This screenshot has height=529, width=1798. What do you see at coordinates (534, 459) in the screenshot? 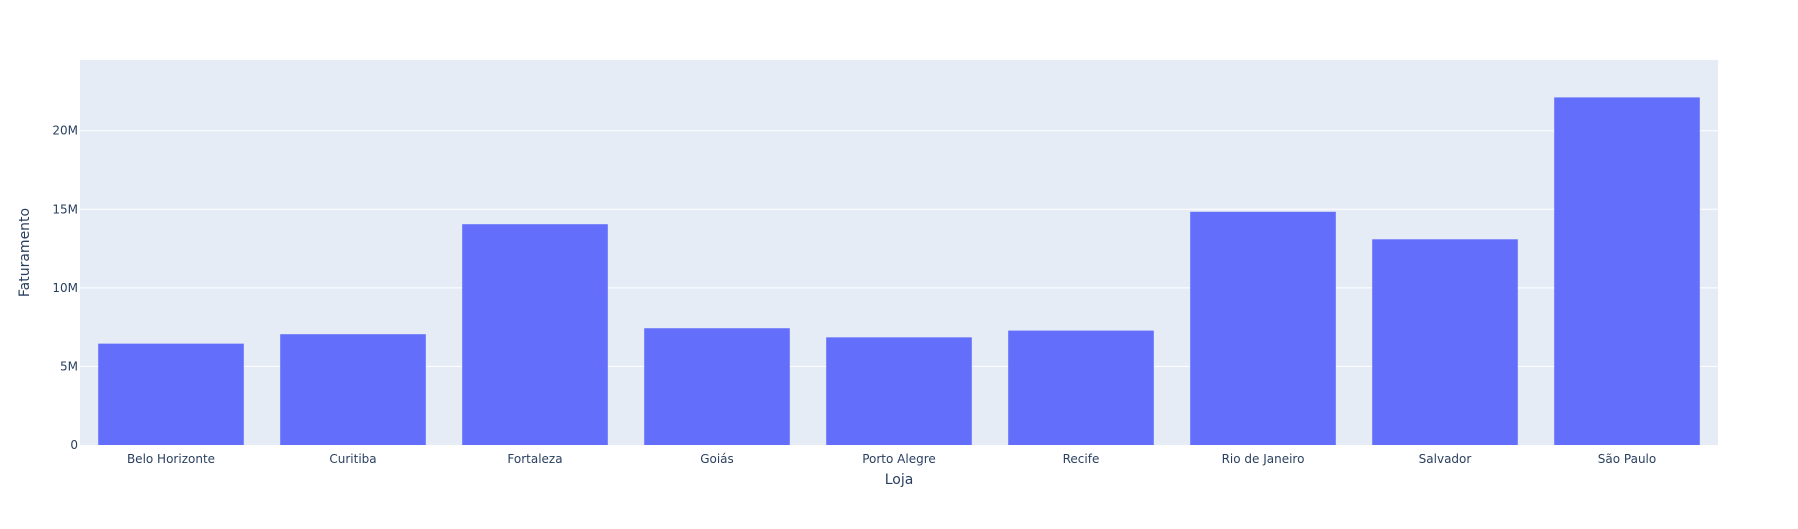
I see `x-tick-label: Fortaleza` at bounding box center [534, 459].